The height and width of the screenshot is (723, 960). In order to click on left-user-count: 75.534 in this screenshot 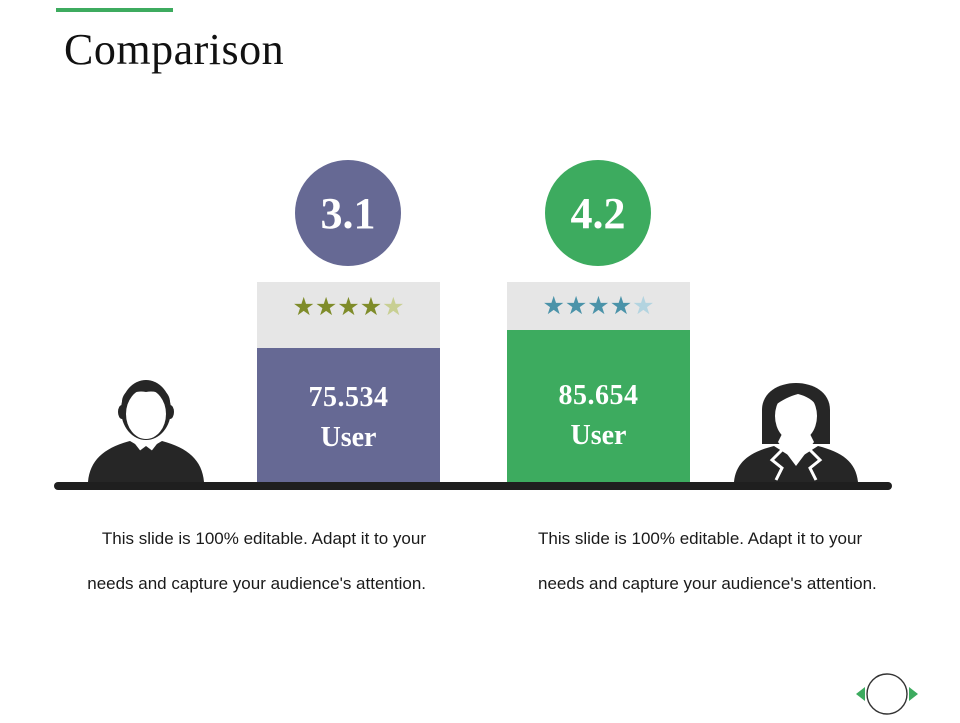, I will do `click(348, 397)`.